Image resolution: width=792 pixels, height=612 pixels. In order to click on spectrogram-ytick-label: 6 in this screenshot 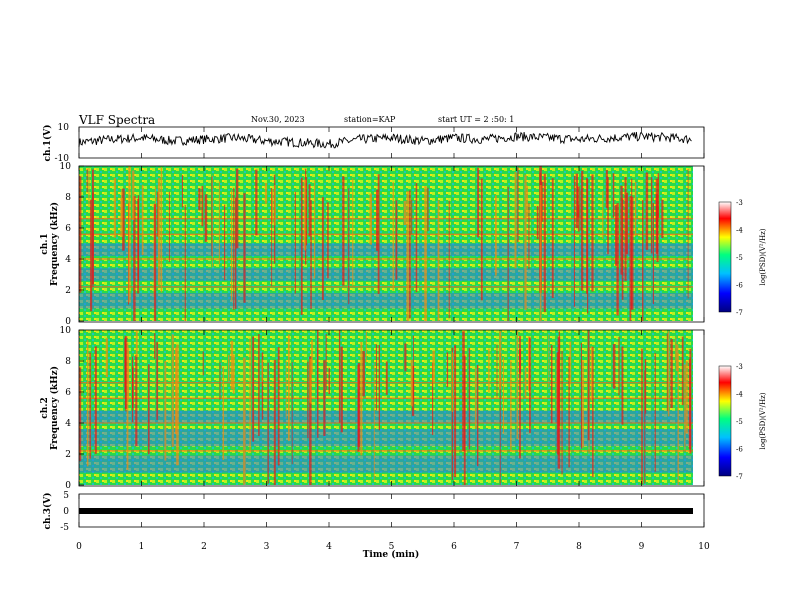, I will do `click(68, 229)`.